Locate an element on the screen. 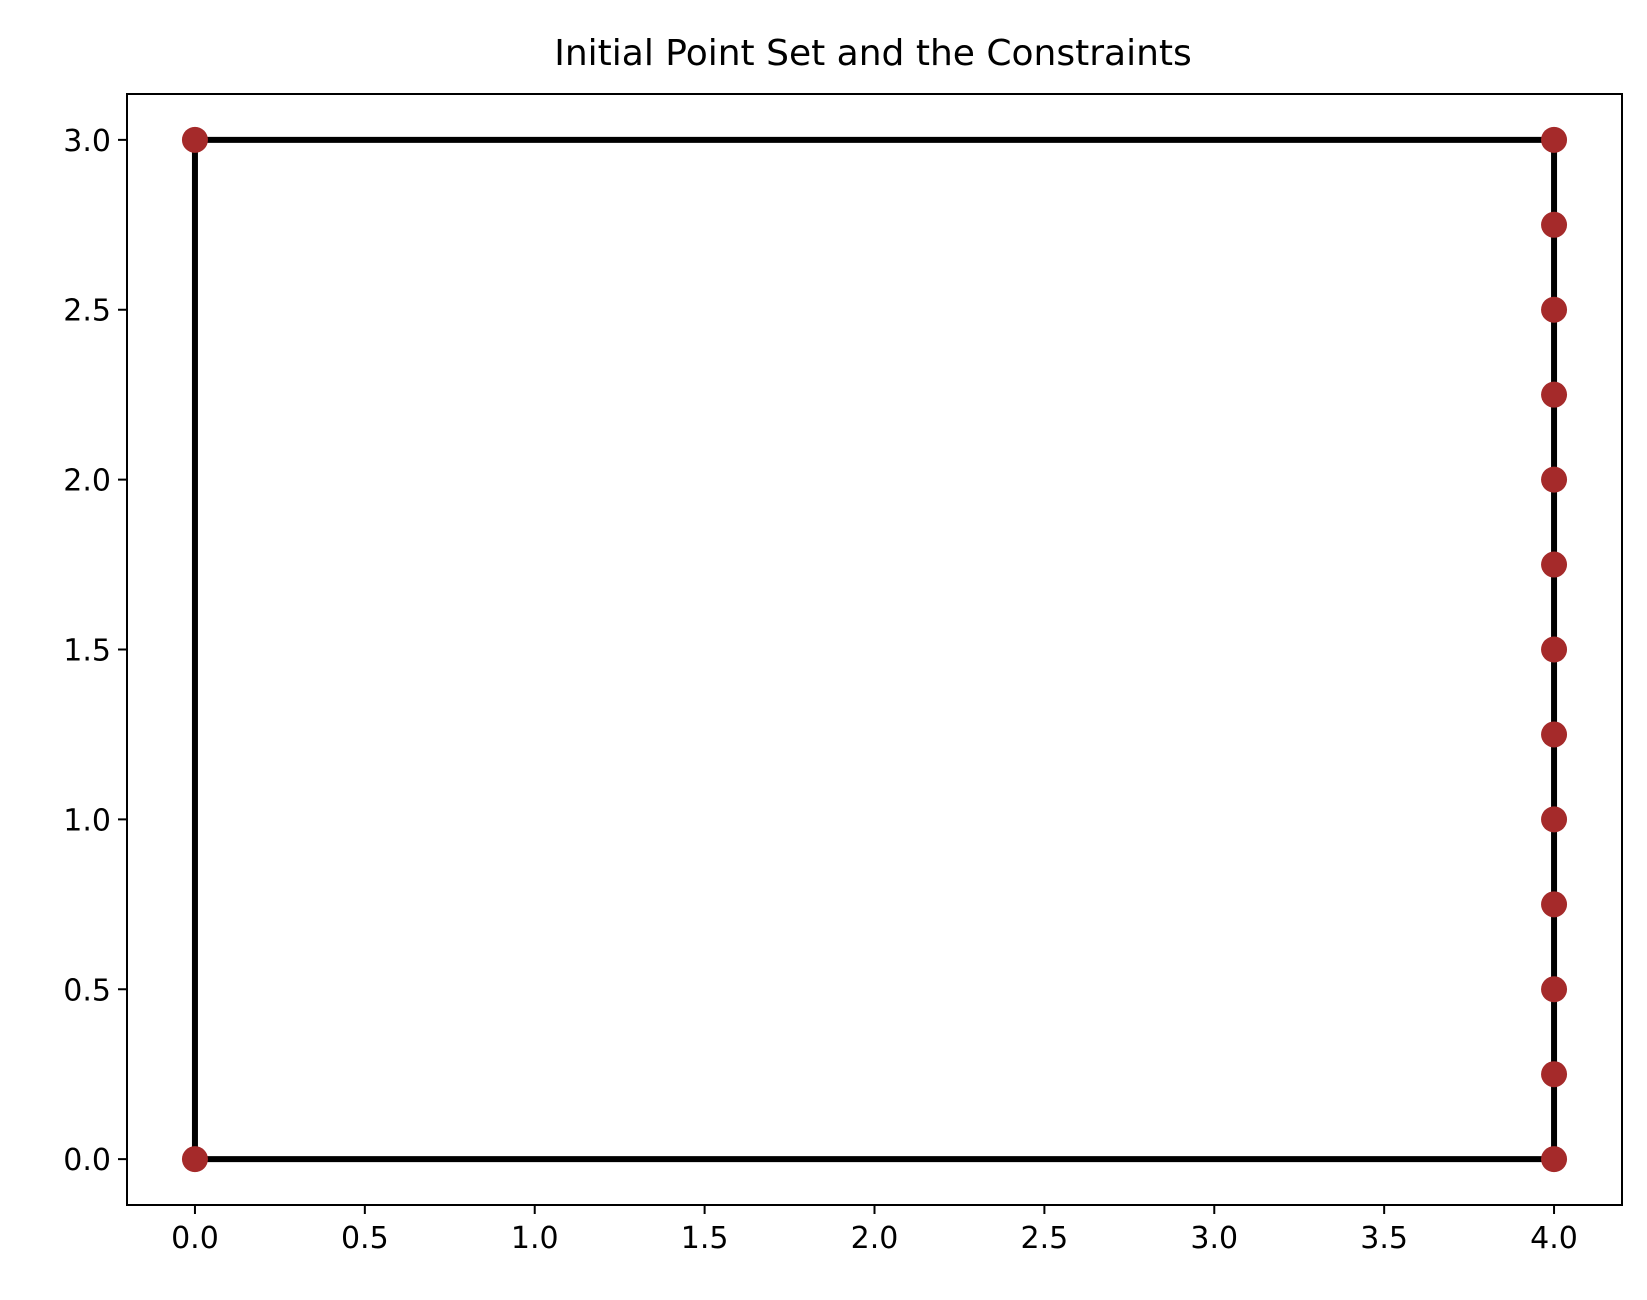 Image resolution: width=1647 pixels, height=1300 pixels. x-tick-label: 1.0 is located at coordinates (535, 1238).